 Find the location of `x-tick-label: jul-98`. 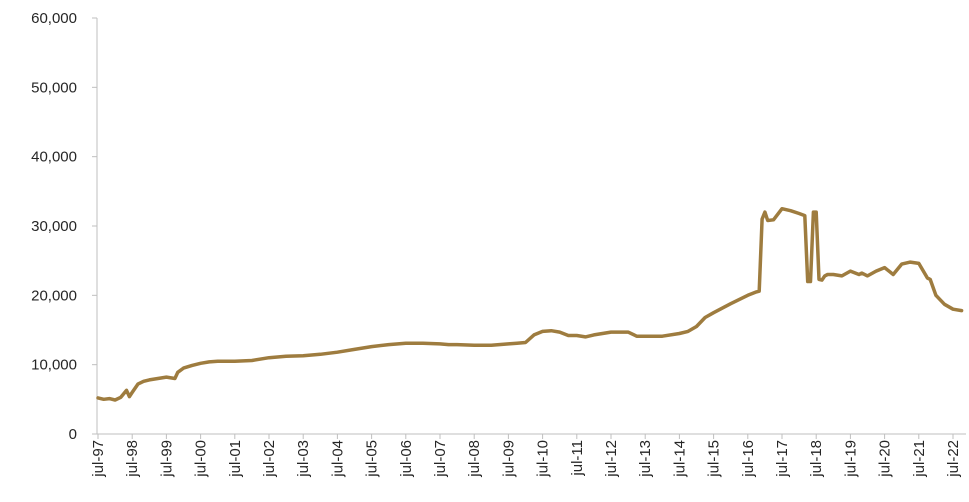

x-tick-label: jul-98 is located at coordinates (132, 459).